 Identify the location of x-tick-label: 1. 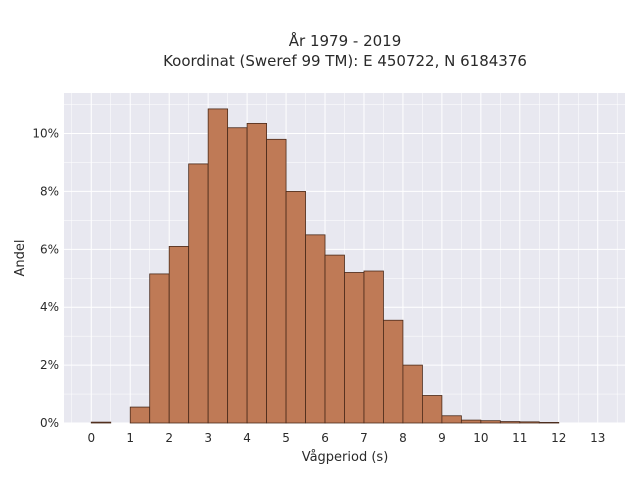
(130, 438).